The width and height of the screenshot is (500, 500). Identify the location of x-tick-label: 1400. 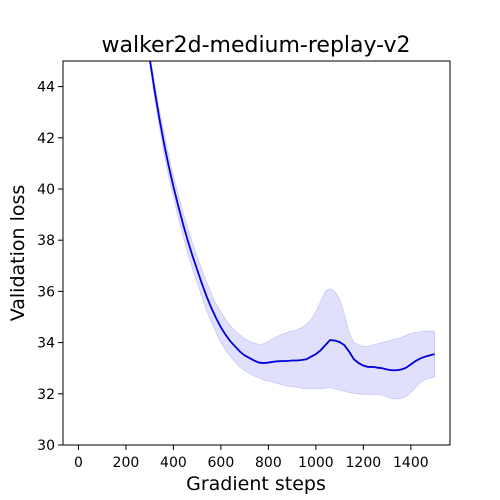
(411, 463).